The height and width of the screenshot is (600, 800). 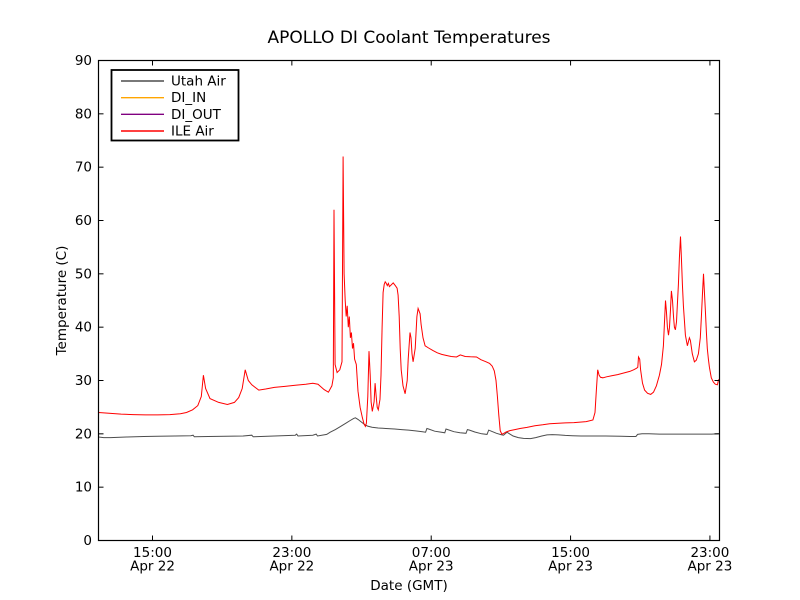 I want to click on legend-entry: DI_OUT, so click(x=171, y=115).